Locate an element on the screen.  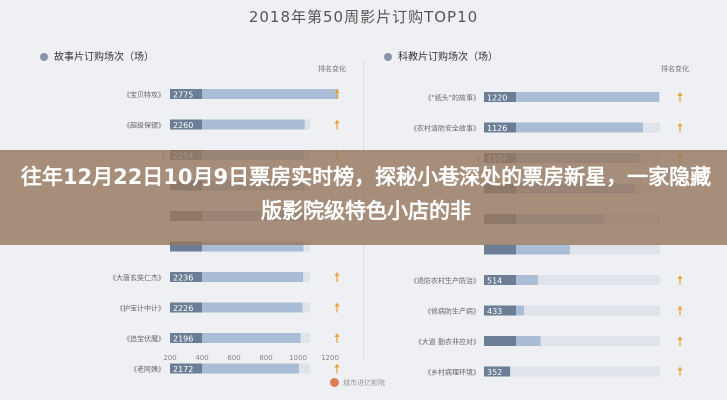
x-tick-label: 800 is located at coordinates (265, 358).